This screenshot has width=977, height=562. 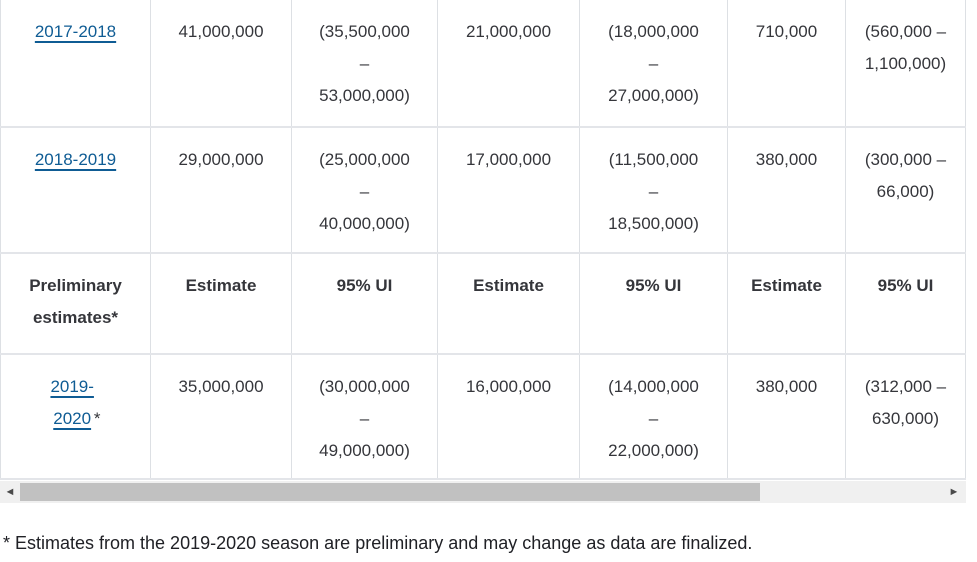 I want to click on ui-line: (560,000 –, so click(x=905, y=31).